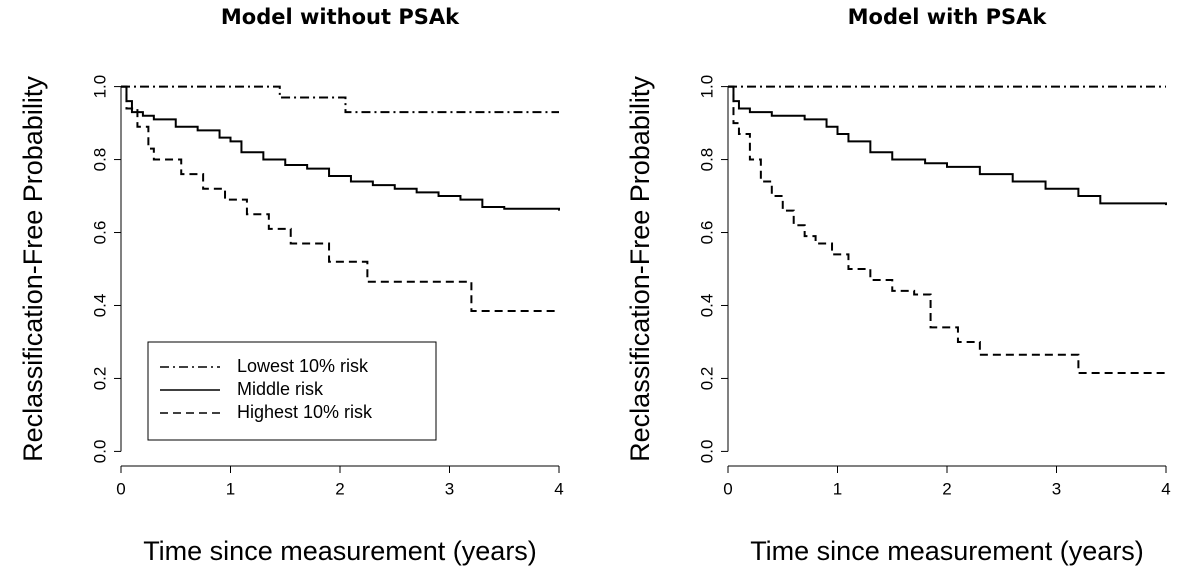 This screenshot has height=579, width=1201. What do you see at coordinates (303, 366) in the screenshot?
I see `legend-label: Lowest 10% risk` at bounding box center [303, 366].